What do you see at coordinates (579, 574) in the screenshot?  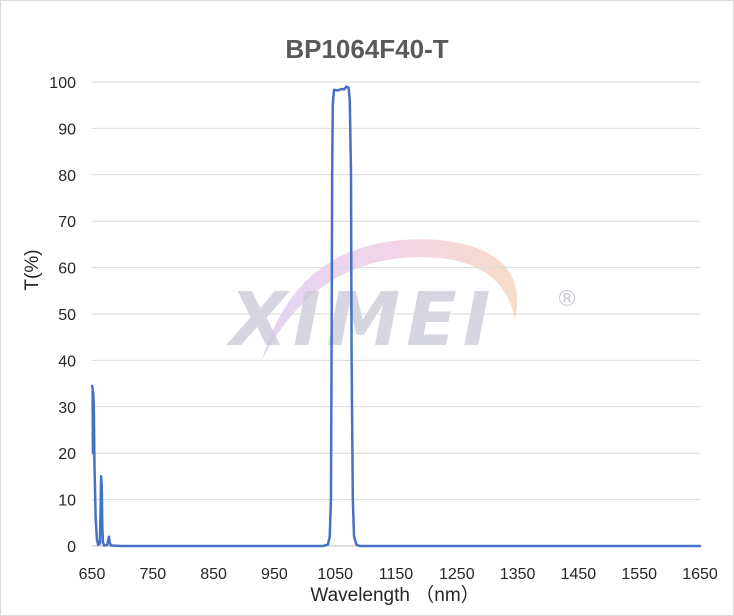 I see `x-tick-label: 1450` at bounding box center [579, 574].